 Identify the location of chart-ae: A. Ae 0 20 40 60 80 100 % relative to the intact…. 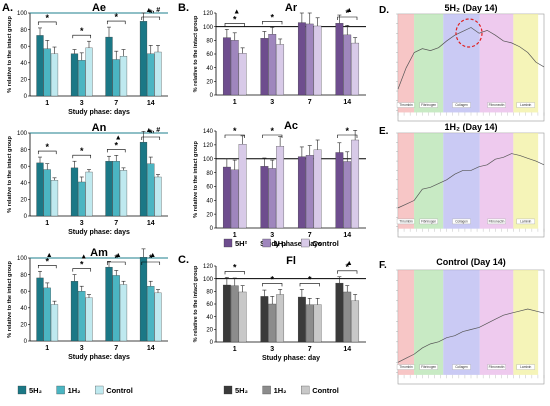
(85, 59).